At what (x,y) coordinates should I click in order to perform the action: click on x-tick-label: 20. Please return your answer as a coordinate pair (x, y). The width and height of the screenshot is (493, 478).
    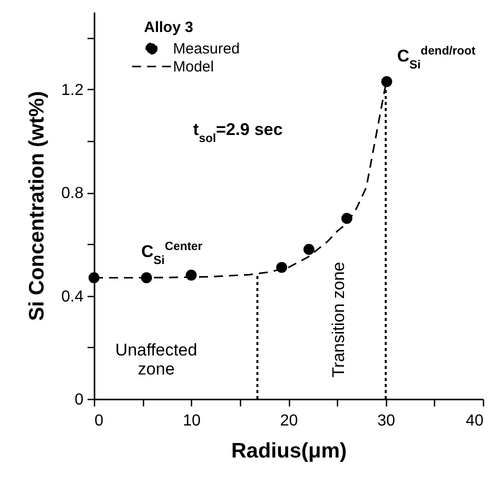
    Looking at the image, I should click on (289, 421).